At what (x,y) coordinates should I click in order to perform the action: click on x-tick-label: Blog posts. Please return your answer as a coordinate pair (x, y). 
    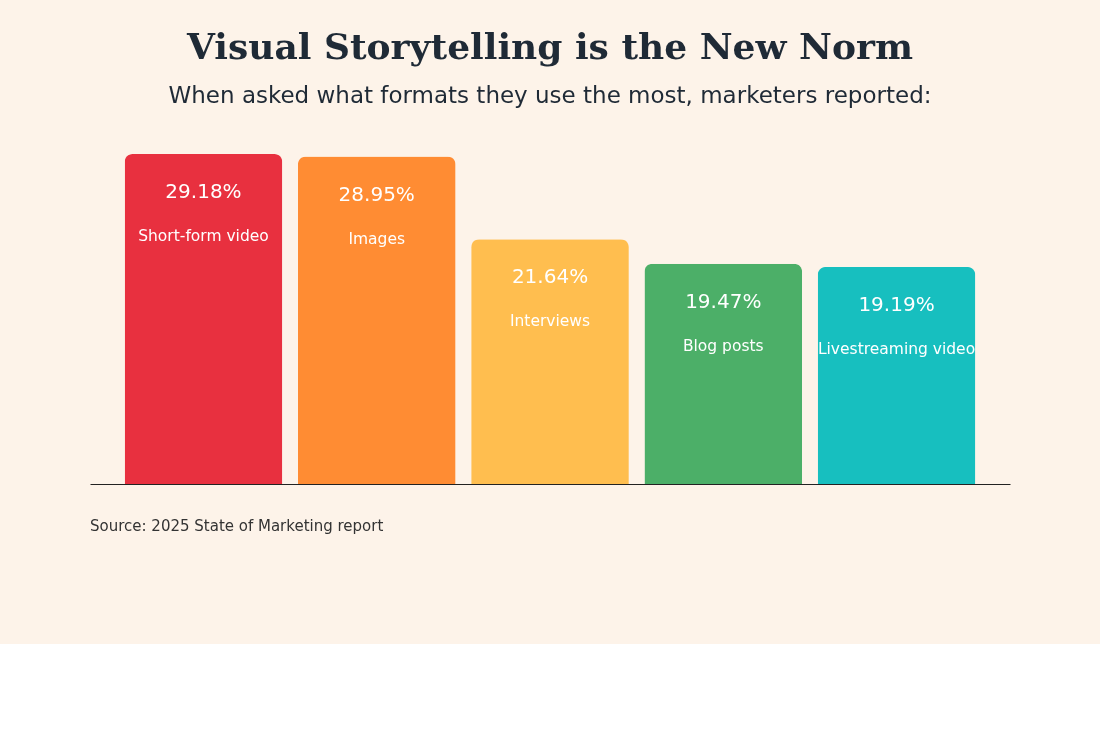
    Looking at the image, I should click on (723, 345).